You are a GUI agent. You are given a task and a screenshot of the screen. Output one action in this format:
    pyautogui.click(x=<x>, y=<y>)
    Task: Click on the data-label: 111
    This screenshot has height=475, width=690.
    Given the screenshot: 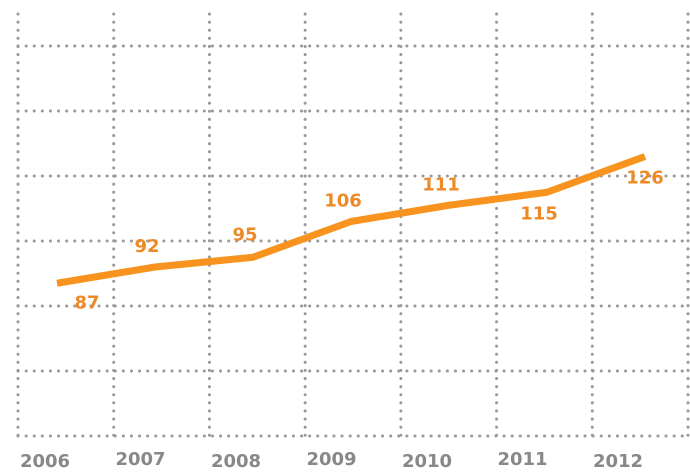 What is the action you would take?
    pyautogui.click(x=441, y=184)
    